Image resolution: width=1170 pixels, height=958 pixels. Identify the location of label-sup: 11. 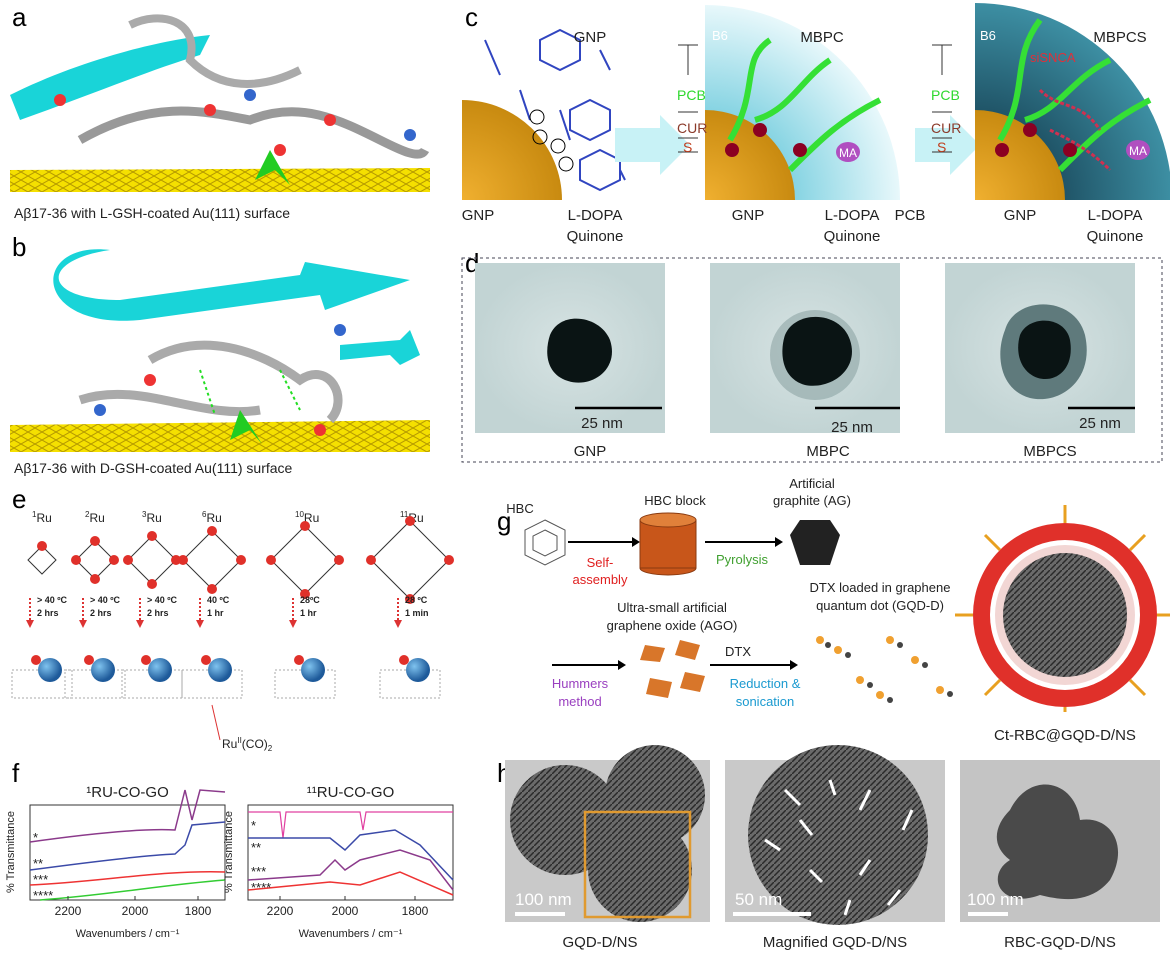
(404, 514).